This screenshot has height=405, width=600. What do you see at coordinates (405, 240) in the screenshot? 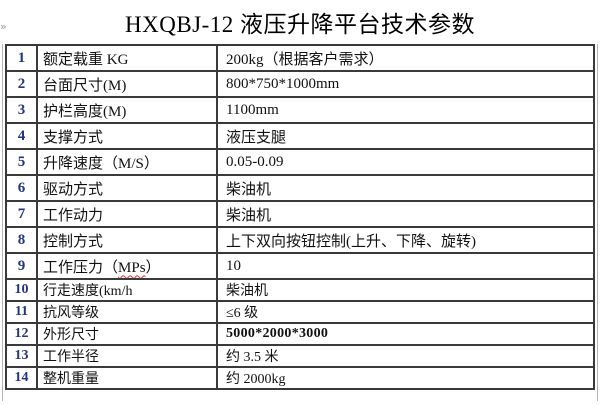
I see `spec-value-cell: 上下双向按钮控制(上升、下降、旋转)` at bounding box center [405, 240].